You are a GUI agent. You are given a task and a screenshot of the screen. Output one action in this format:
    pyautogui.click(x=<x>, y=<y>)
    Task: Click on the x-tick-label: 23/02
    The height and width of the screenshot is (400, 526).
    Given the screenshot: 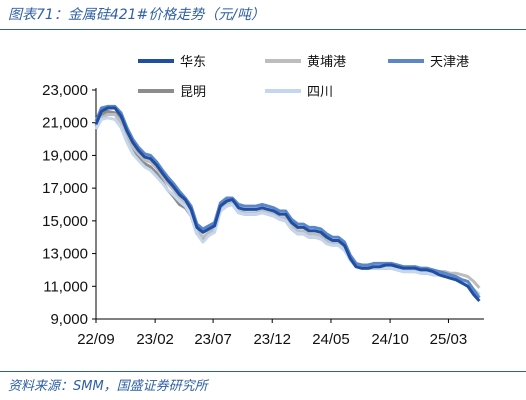 What is the action you would take?
    pyautogui.click(x=155, y=339)
    